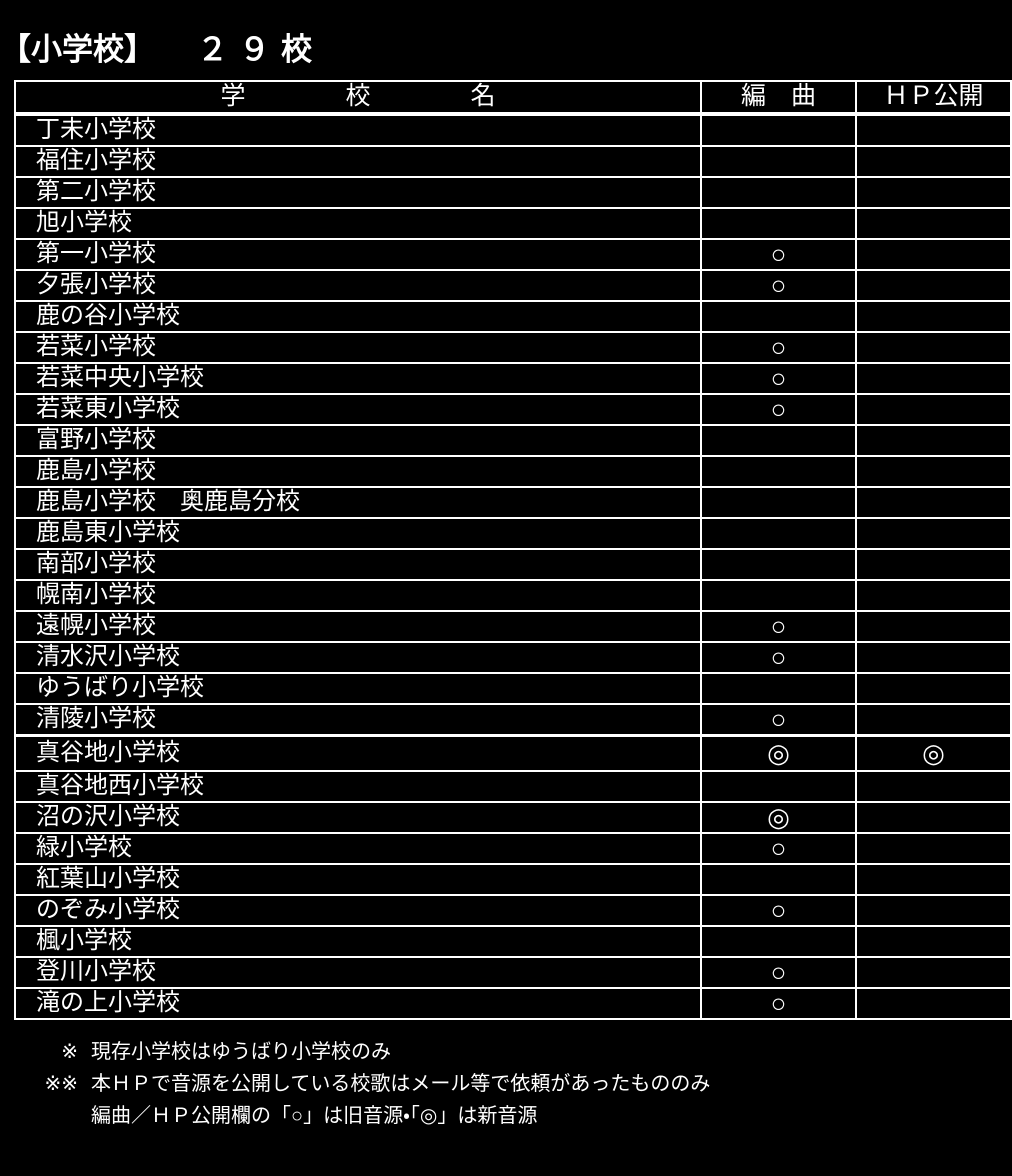 The width and height of the screenshot is (1012, 1176). I want to click on school-name-cell: のぞみ小学校, so click(358, 910).